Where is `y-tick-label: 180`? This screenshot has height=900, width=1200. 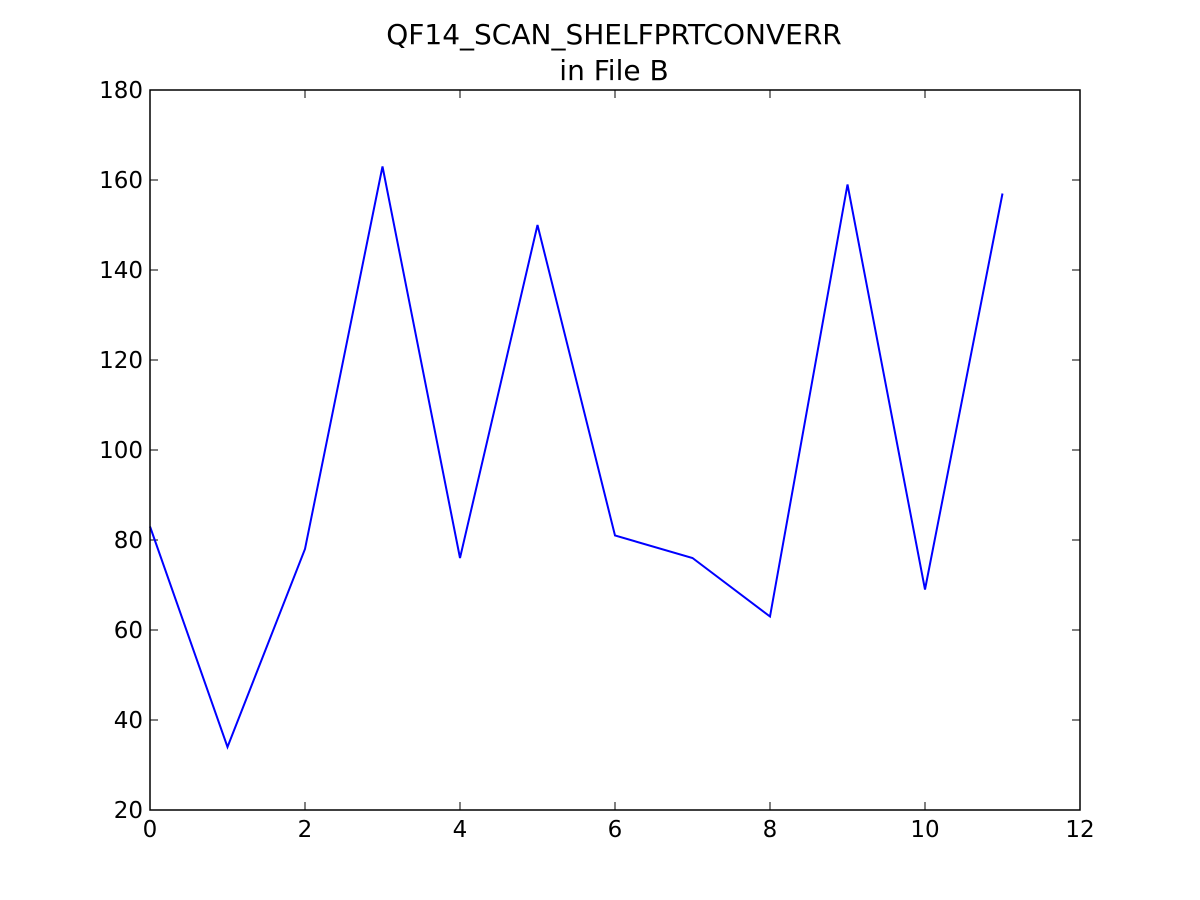 y-tick-label: 180 is located at coordinates (121, 91).